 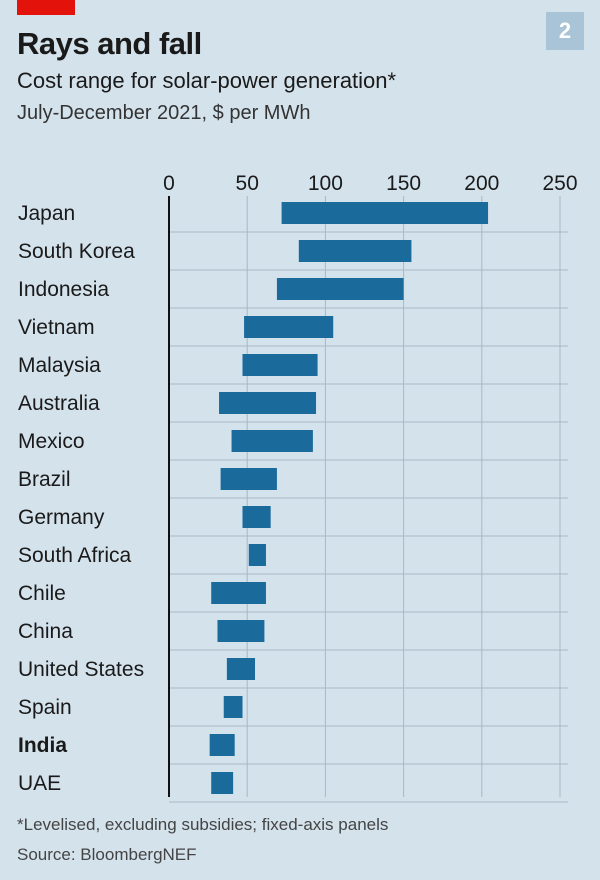 I want to click on brand-bar, so click(x=46, y=7).